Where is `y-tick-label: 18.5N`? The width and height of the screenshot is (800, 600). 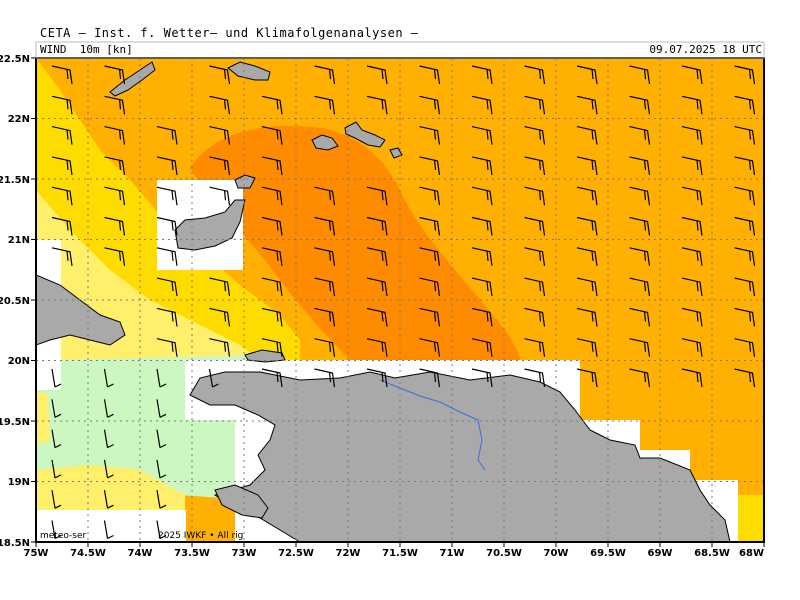 y-tick-label: 18.5N is located at coordinates (15, 543).